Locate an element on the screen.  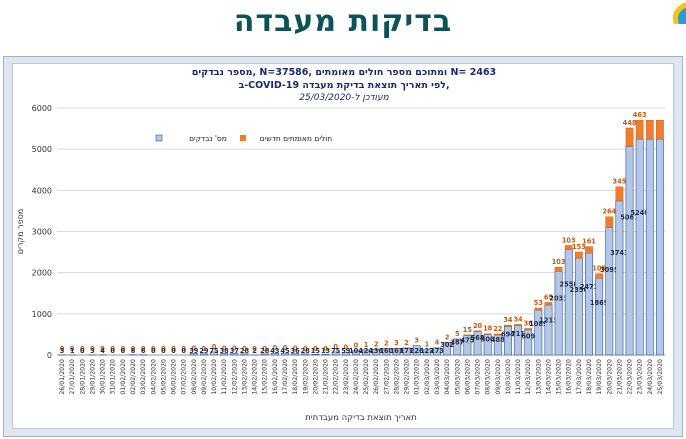
tested-data-label: 475 is located at coordinates (468, 340).